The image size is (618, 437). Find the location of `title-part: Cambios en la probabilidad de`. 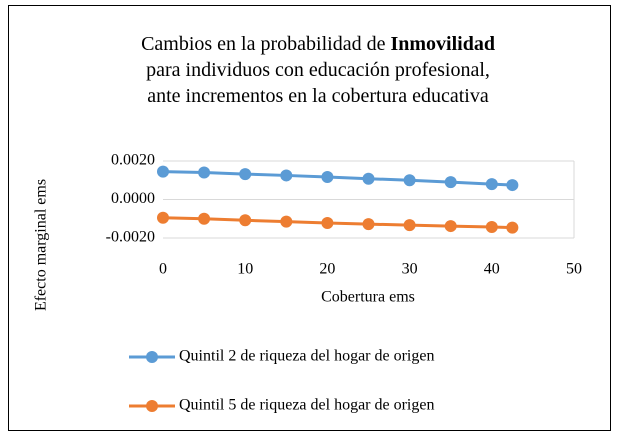

title-part: Cambios en la probabilidad de is located at coordinates (265, 44).